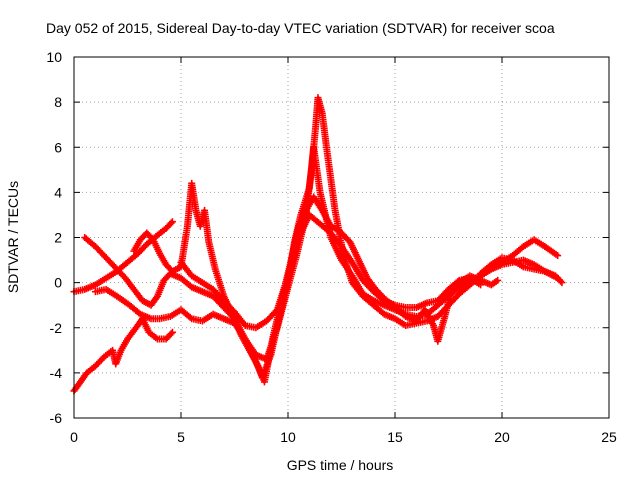  Describe the element at coordinates (340, 465) in the screenshot. I see `x-axis-title: GPS time / hours` at that location.